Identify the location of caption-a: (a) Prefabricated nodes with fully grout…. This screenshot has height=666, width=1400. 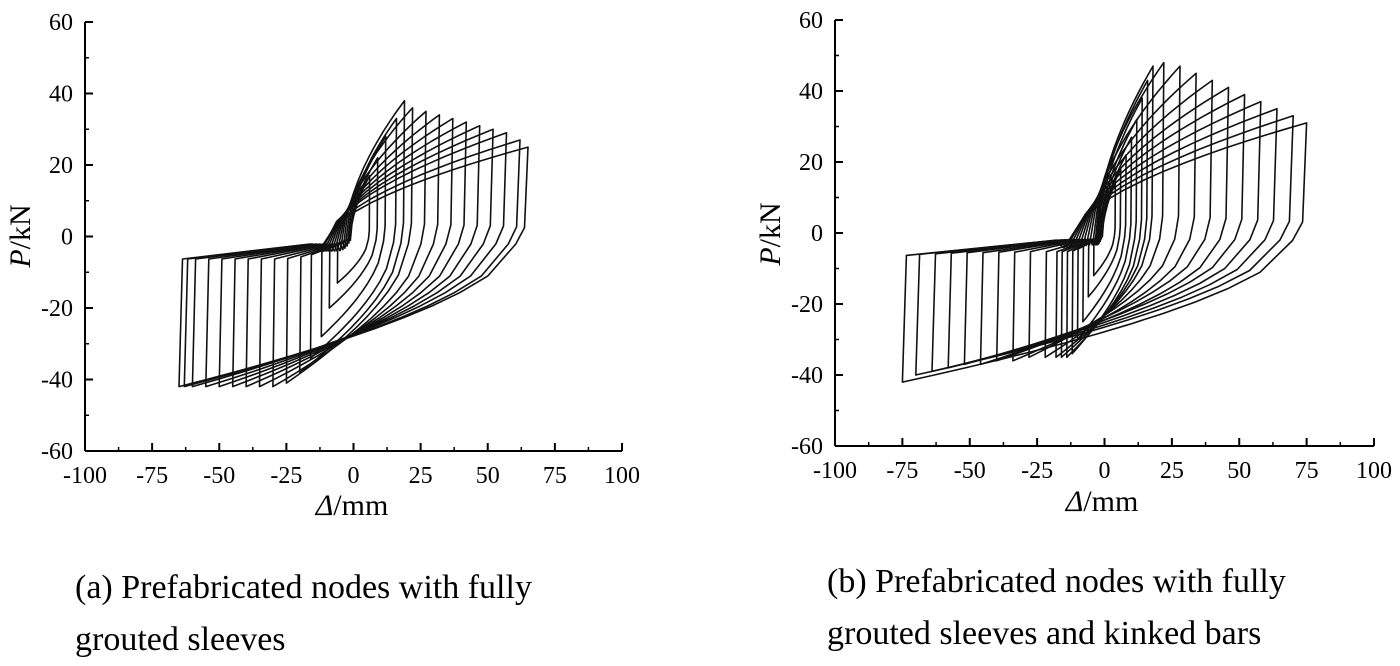
(303, 613).